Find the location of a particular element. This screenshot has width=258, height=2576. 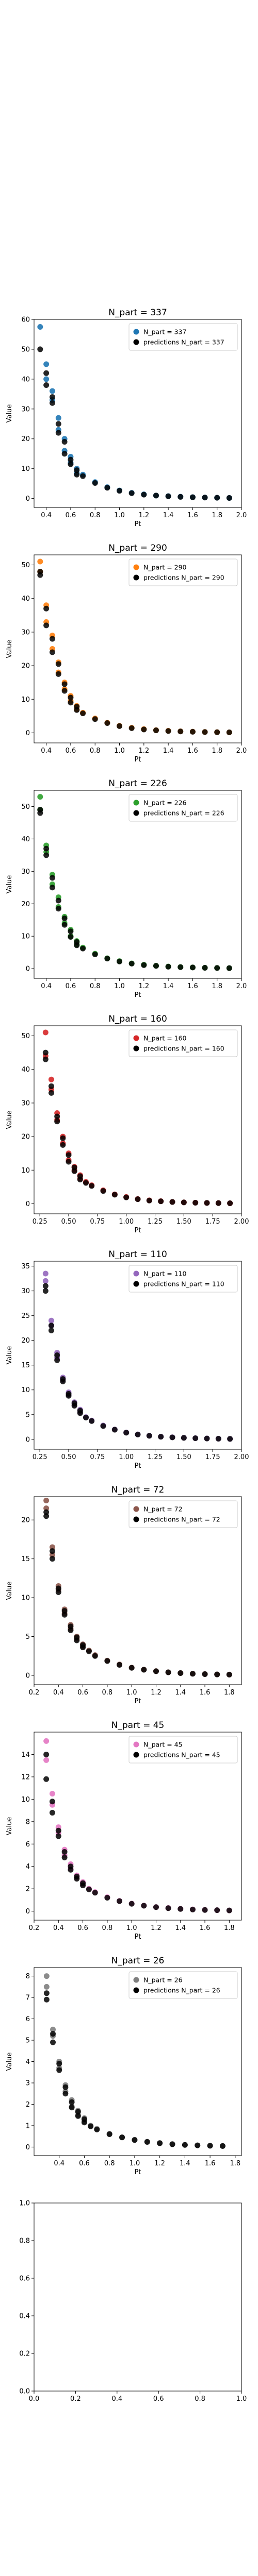

y-tick-label: 6 is located at coordinates (28, 2019).